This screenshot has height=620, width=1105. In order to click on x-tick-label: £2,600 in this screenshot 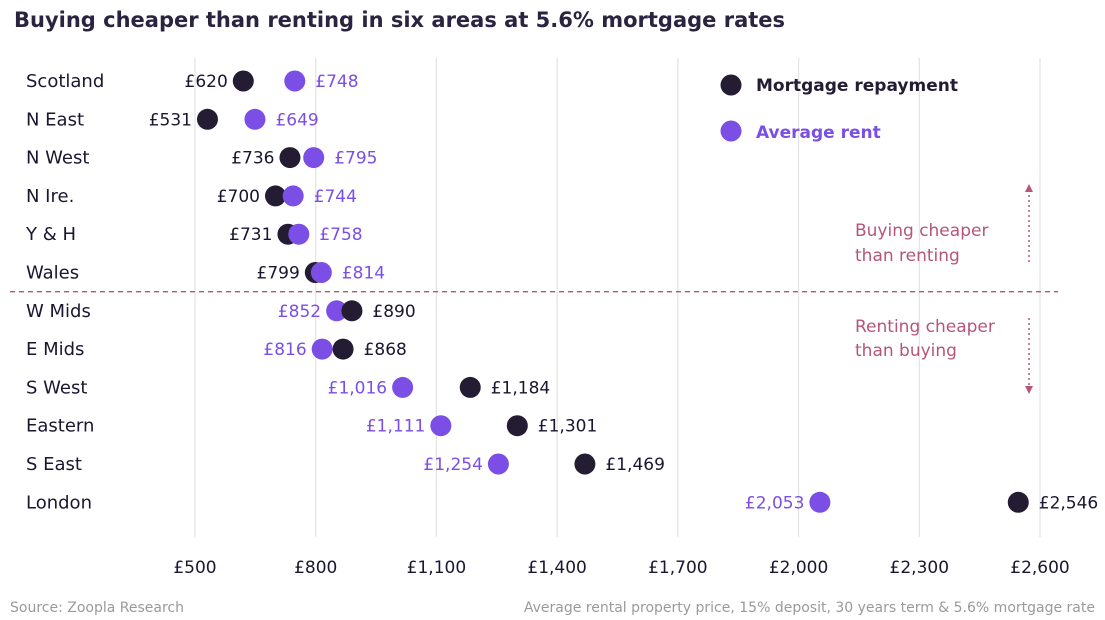, I will do `click(1039, 568)`.